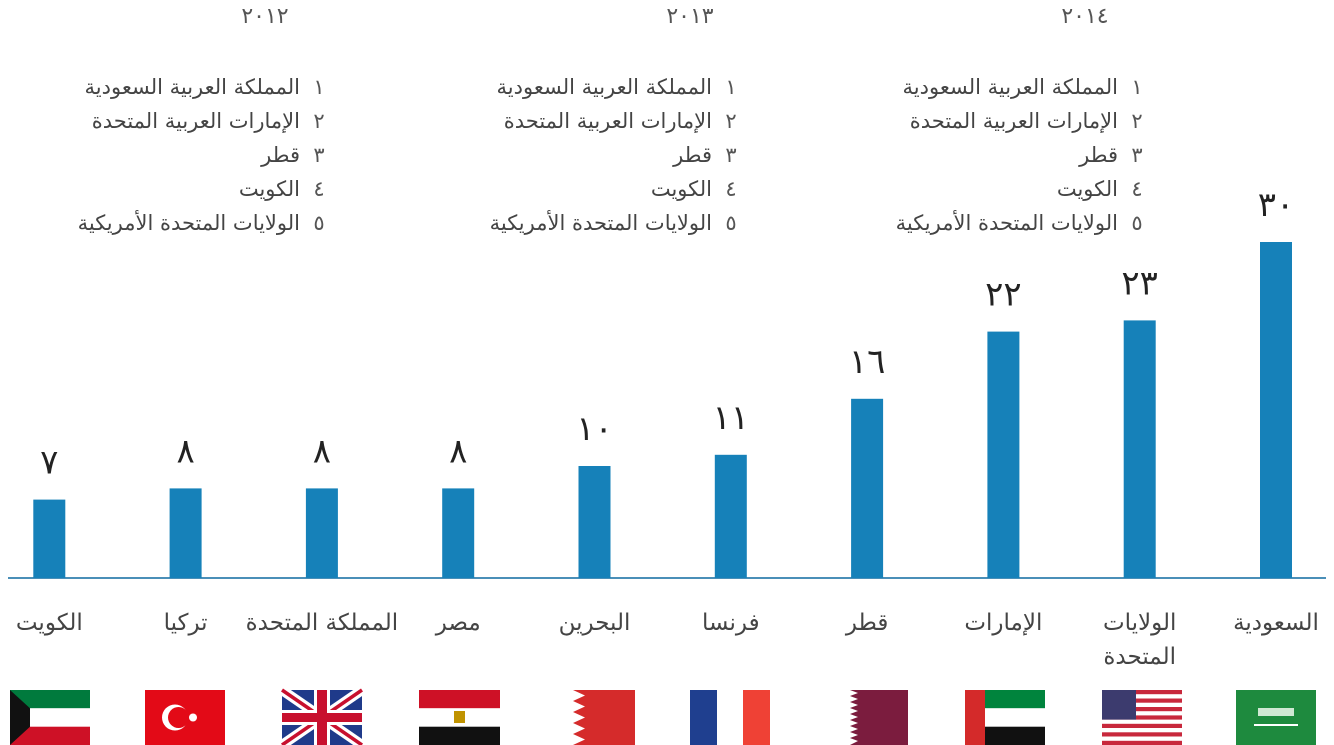  I want to click on value-label: ٧, so click(49, 463).